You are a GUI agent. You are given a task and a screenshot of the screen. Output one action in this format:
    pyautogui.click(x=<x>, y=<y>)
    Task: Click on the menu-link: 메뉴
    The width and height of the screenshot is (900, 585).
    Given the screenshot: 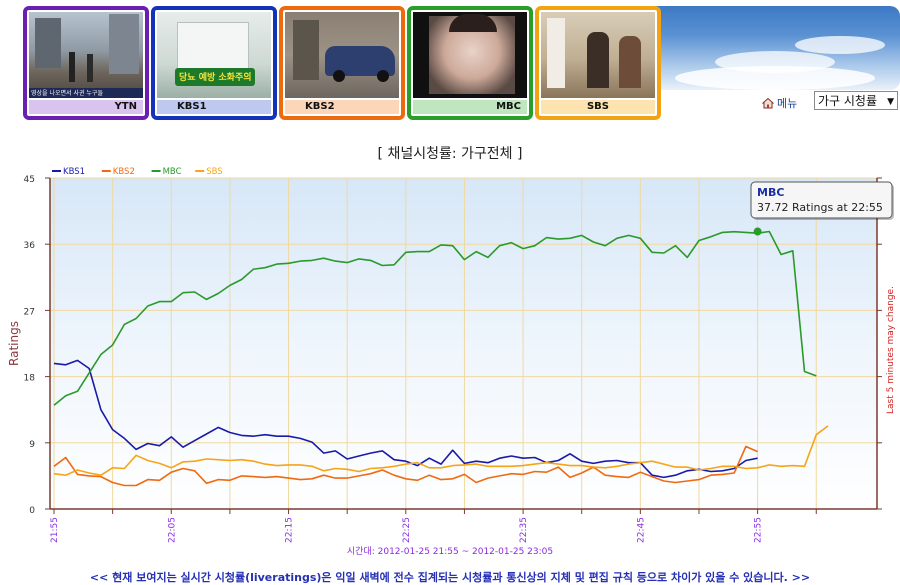 What is the action you would take?
    pyautogui.click(x=779, y=103)
    